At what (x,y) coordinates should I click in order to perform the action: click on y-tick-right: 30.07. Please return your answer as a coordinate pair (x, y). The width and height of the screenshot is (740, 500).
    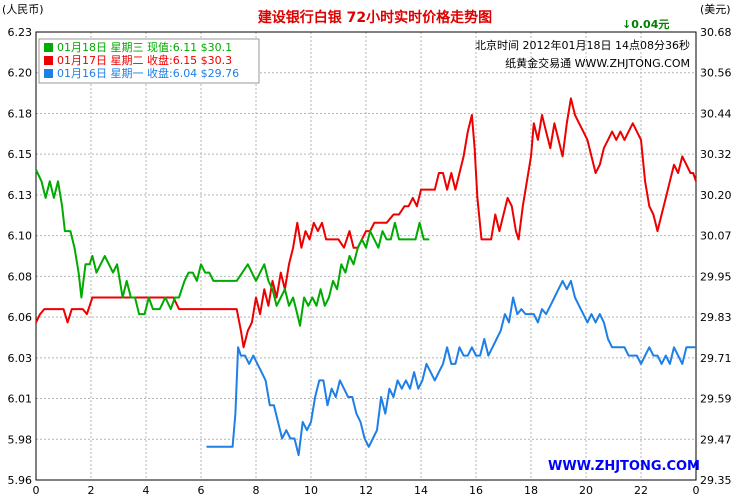
    Looking at the image, I should click on (716, 236).